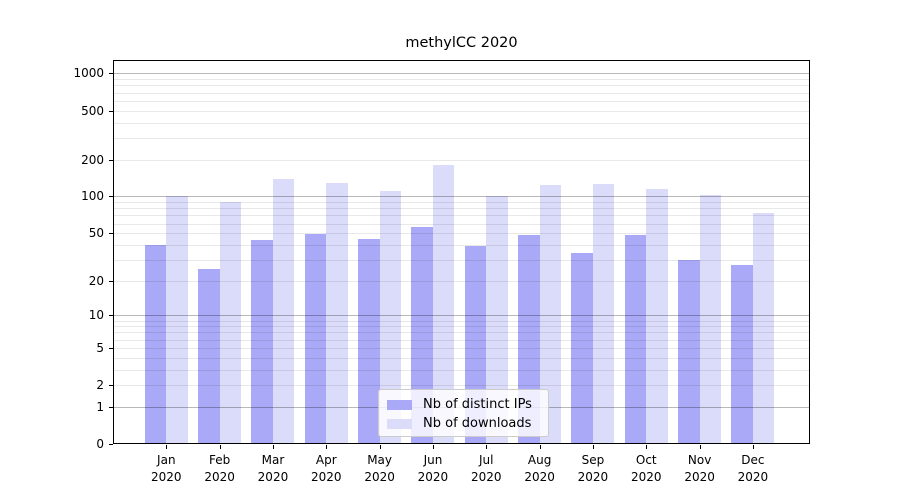 The height and width of the screenshot is (500, 900). I want to click on x-tick-label: Dec 2020, so click(753, 468).